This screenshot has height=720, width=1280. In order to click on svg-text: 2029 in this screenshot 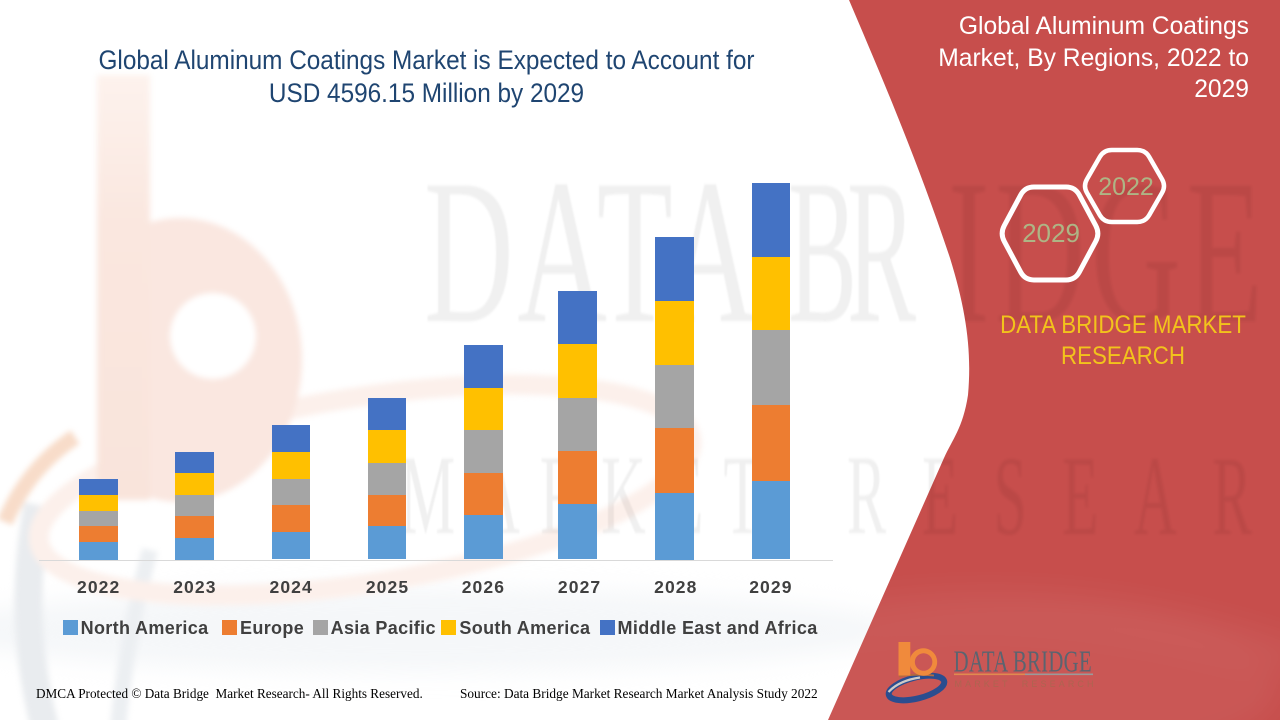, I will do `click(1051, 233)`.